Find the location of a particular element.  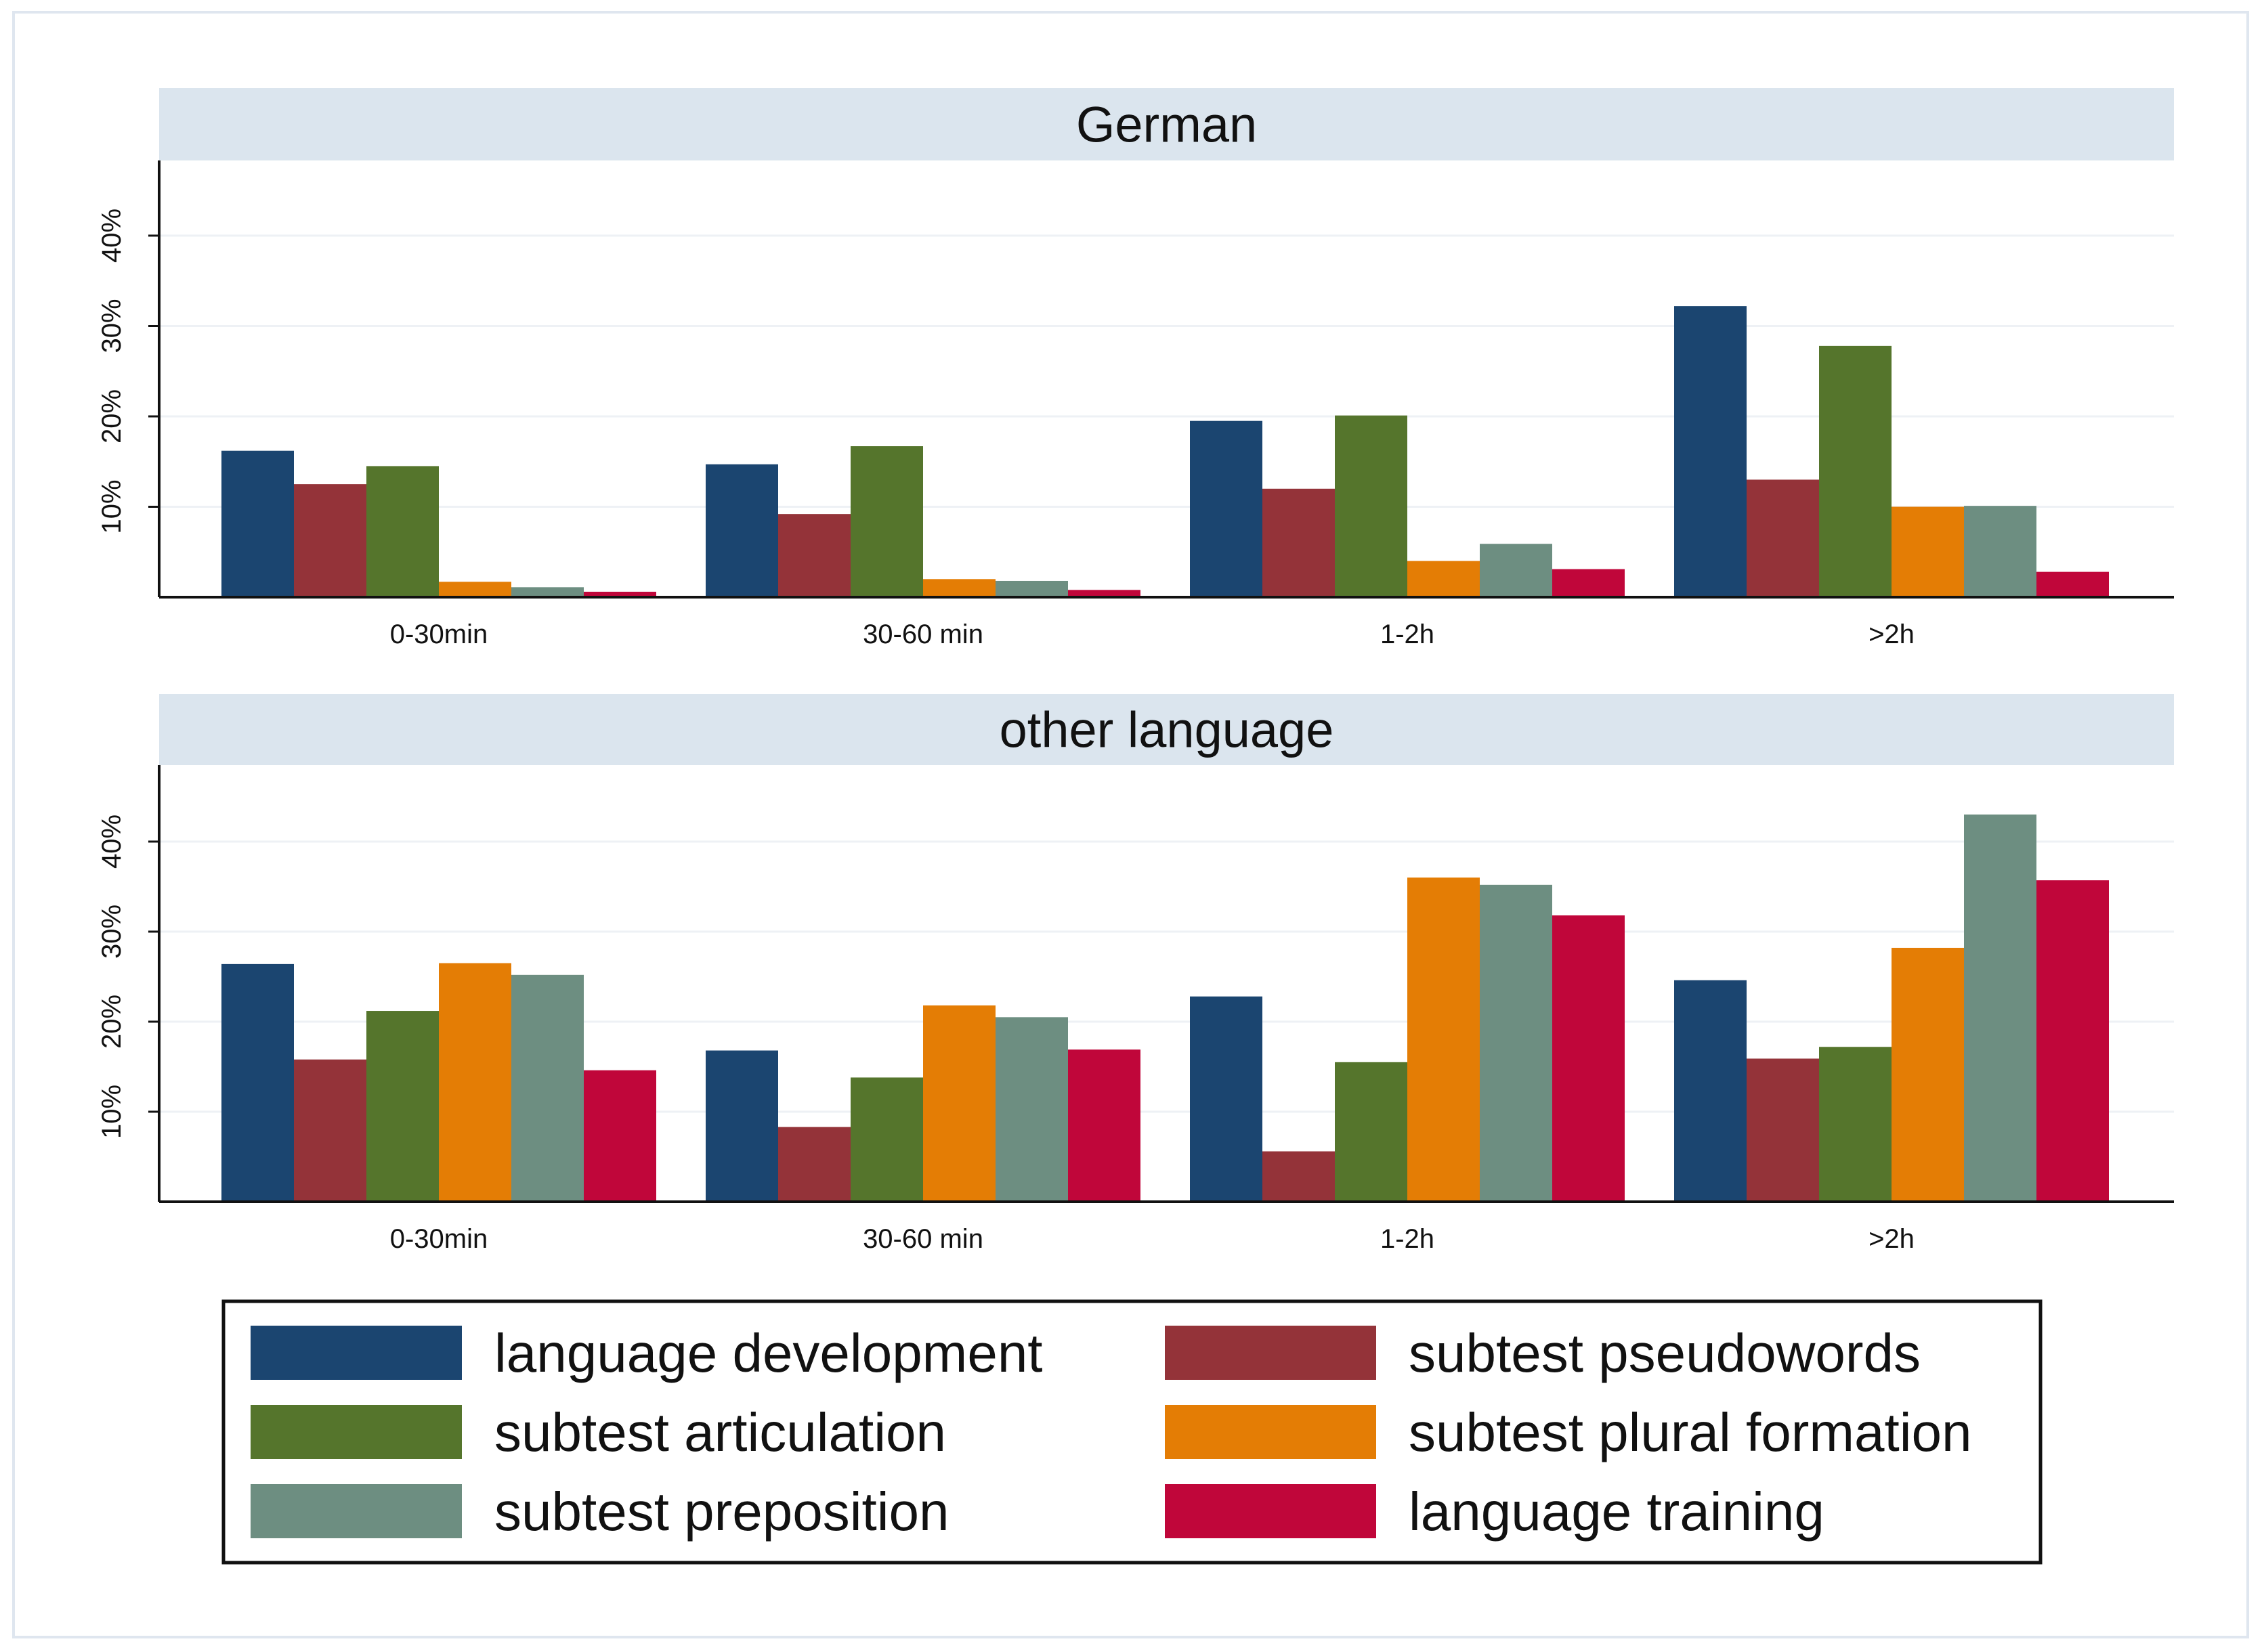

legend-label: language development is located at coordinates (768, 1353).